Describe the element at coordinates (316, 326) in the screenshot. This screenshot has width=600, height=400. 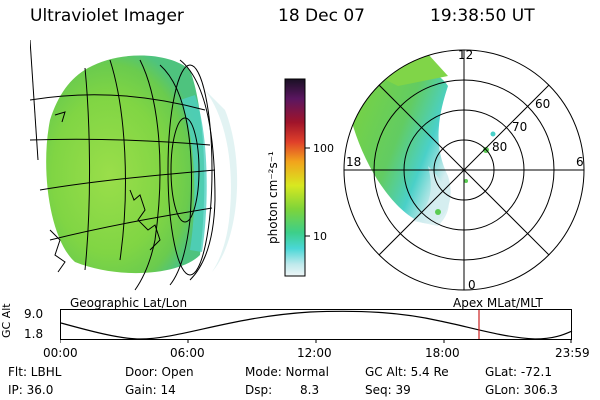
I see `altitude-orbit-plot` at that location.